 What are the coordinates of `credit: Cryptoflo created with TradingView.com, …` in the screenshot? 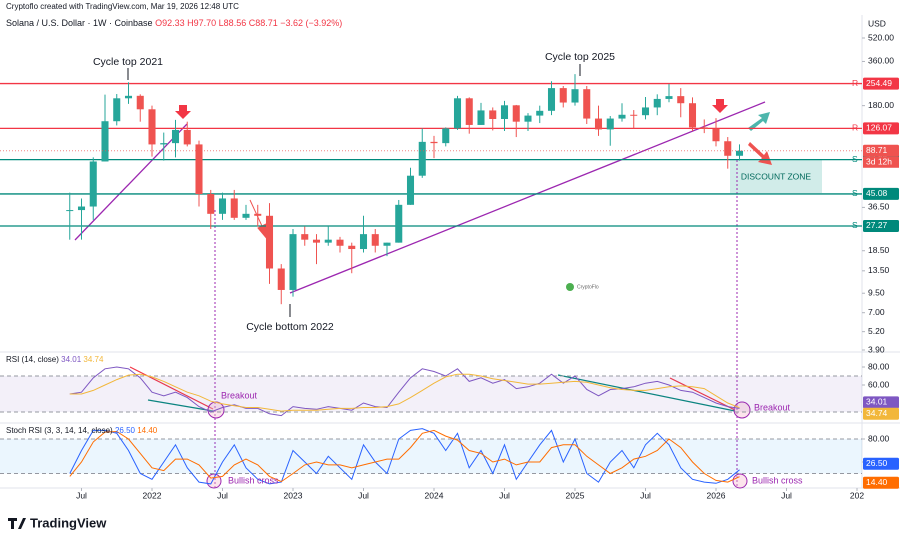 It's located at (122, 6).